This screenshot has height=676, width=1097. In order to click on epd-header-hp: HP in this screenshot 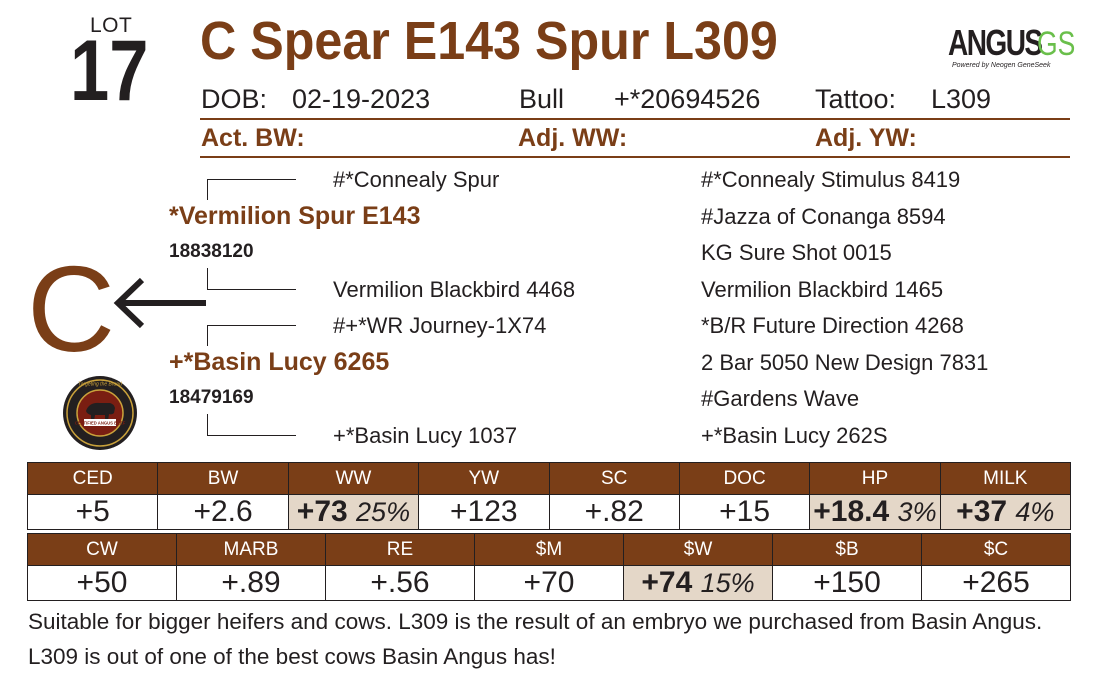, I will do `click(875, 478)`.